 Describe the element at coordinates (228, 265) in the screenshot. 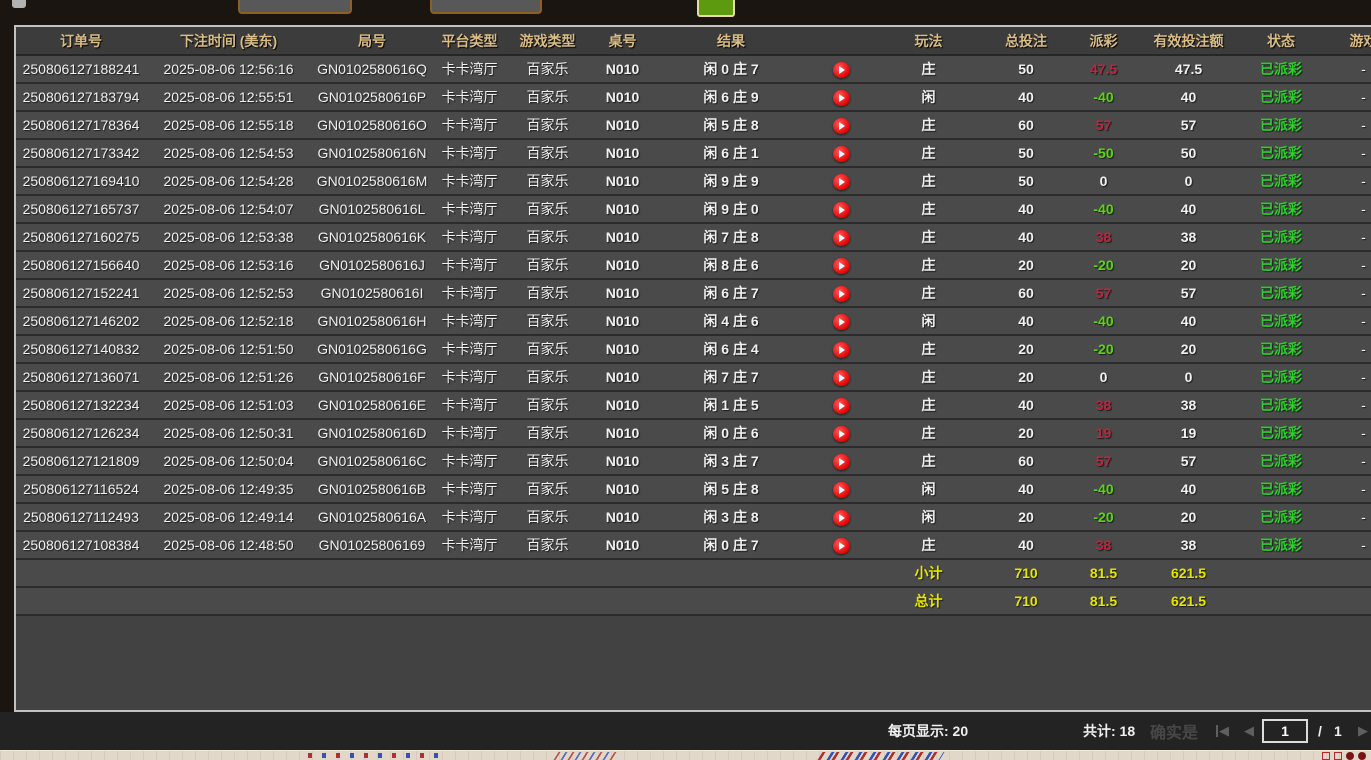

I see `cell-time: 2025-08-06 12:53:16` at that location.